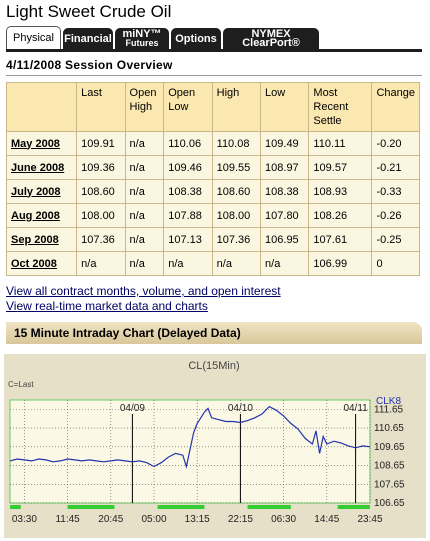 The height and width of the screenshot is (541, 430). Describe the element at coordinates (24, 519) in the screenshot. I see `x-tick-label: 03:30` at that location.